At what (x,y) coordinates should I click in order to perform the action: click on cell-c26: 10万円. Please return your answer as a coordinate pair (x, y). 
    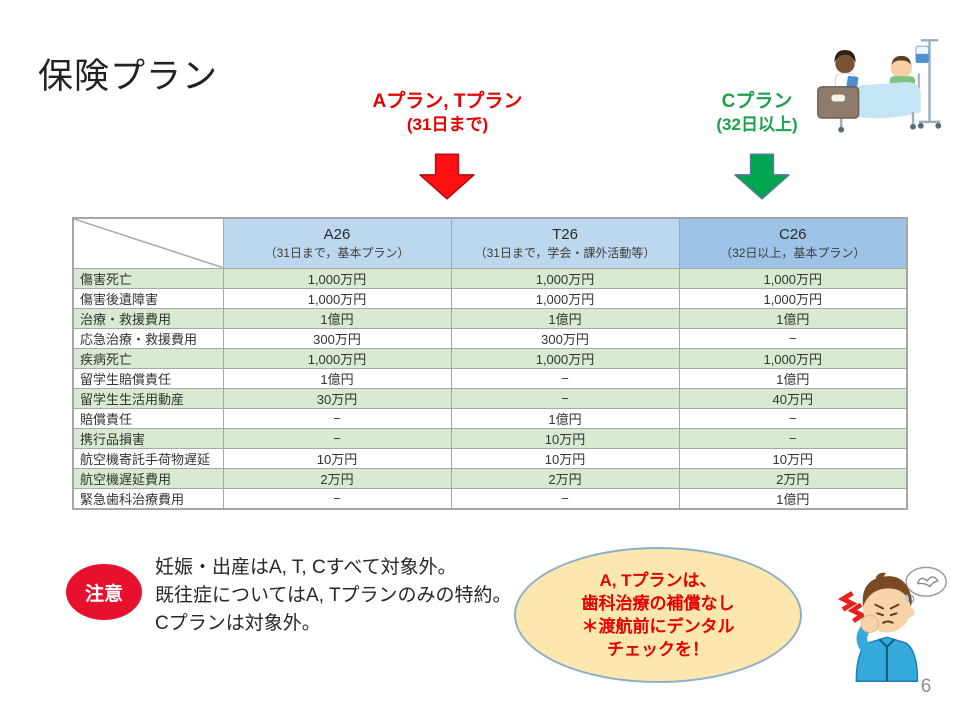
    Looking at the image, I should click on (793, 458).